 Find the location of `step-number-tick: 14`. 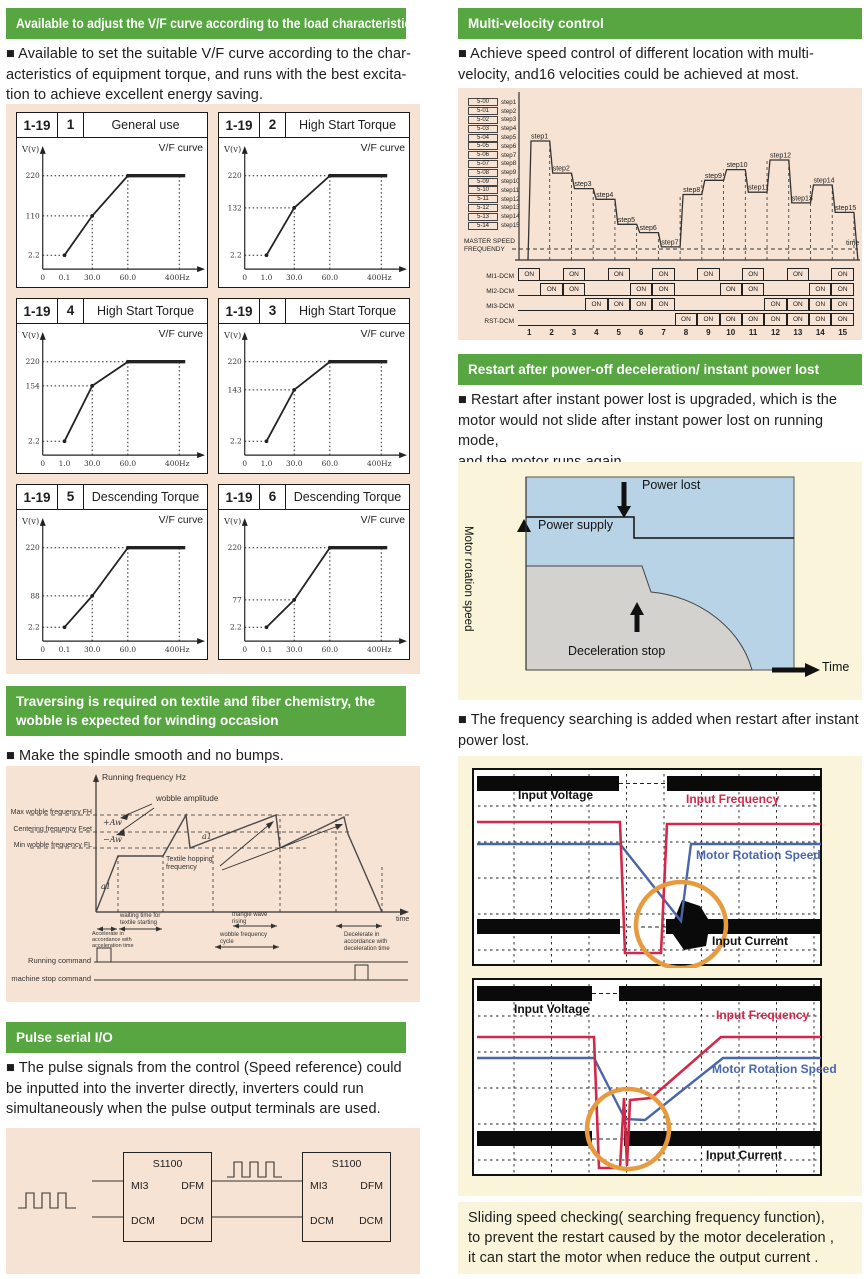

step-number-tick: 14 is located at coordinates (820, 332).